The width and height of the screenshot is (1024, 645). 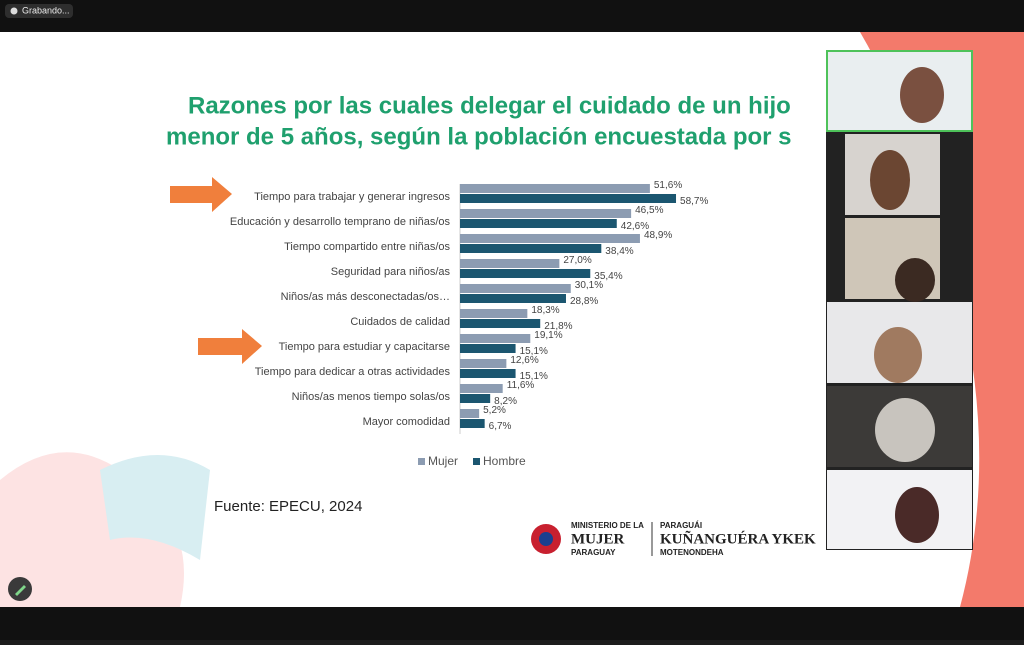 I want to click on value-label: 19,1%, so click(x=548, y=335).